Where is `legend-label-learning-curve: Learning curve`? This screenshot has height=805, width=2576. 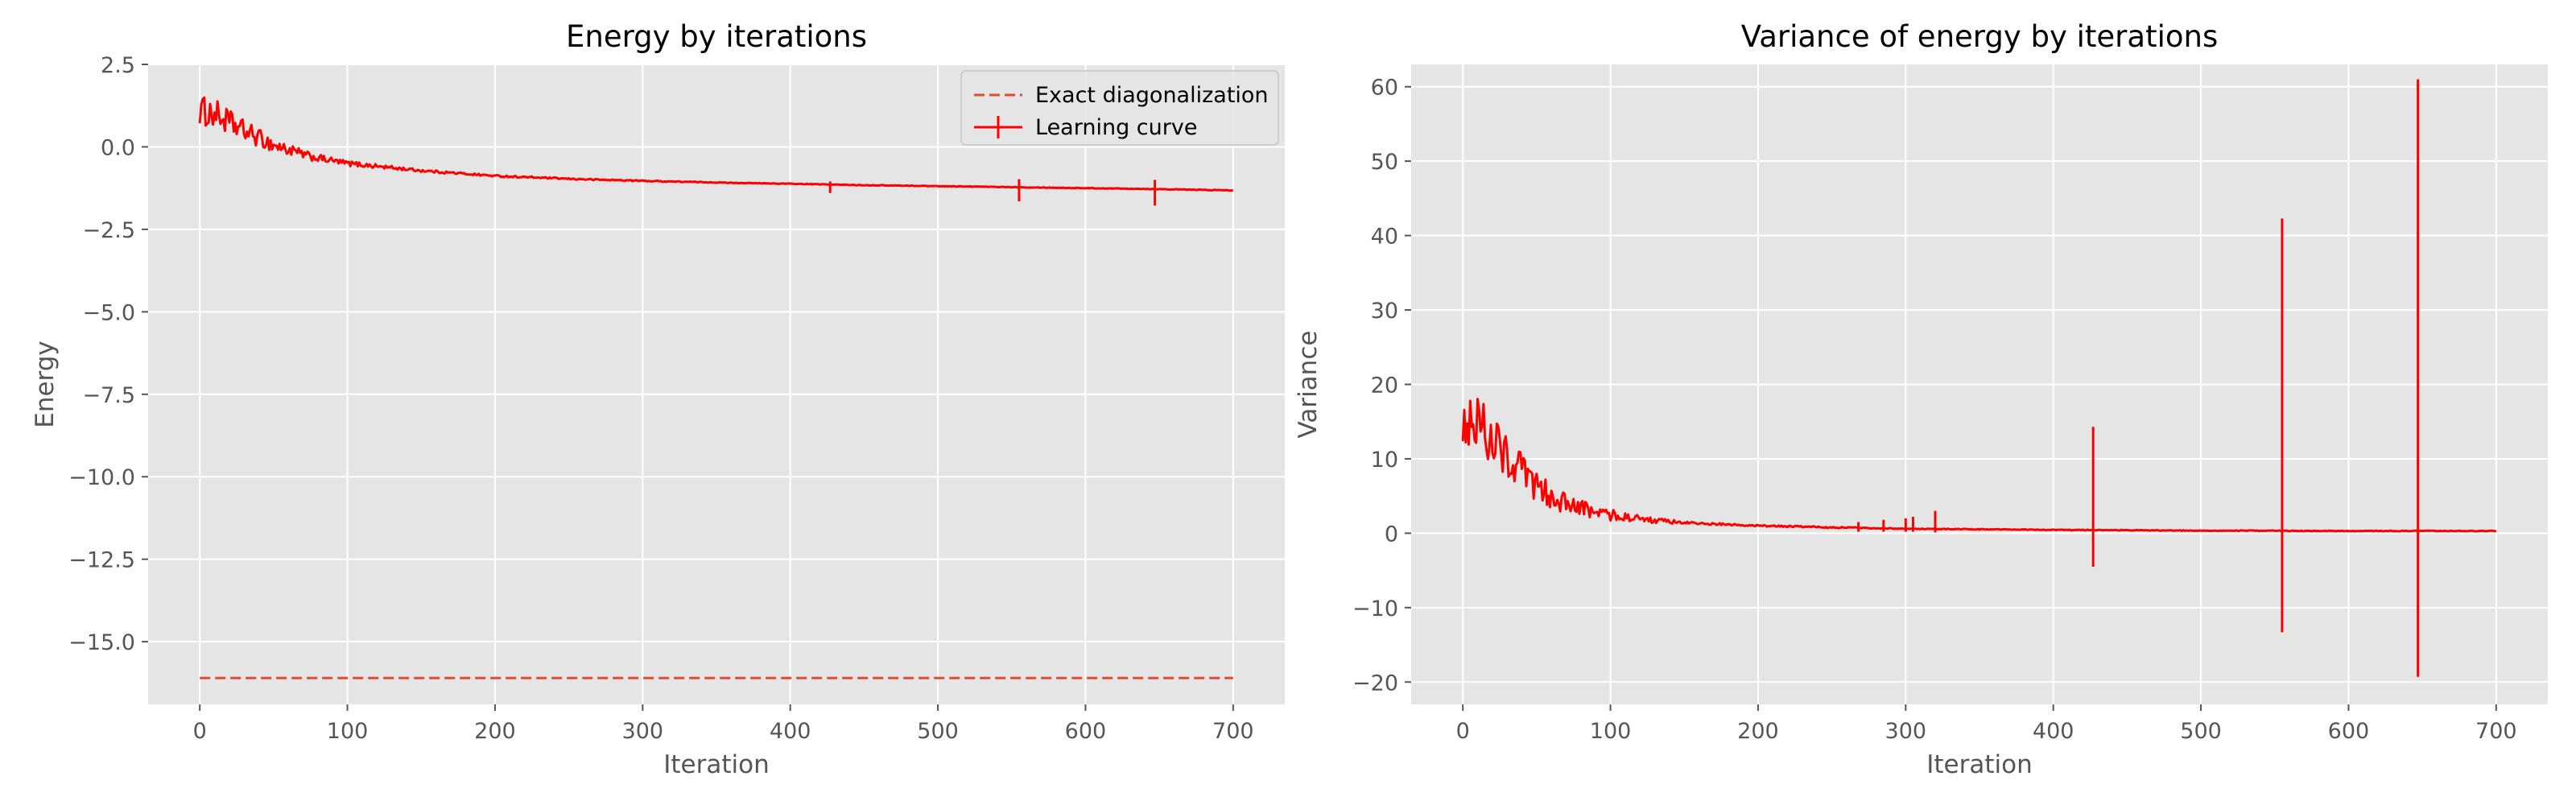
legend-label-learning-curve: Learning curve is located at coordinates (1116, 127).